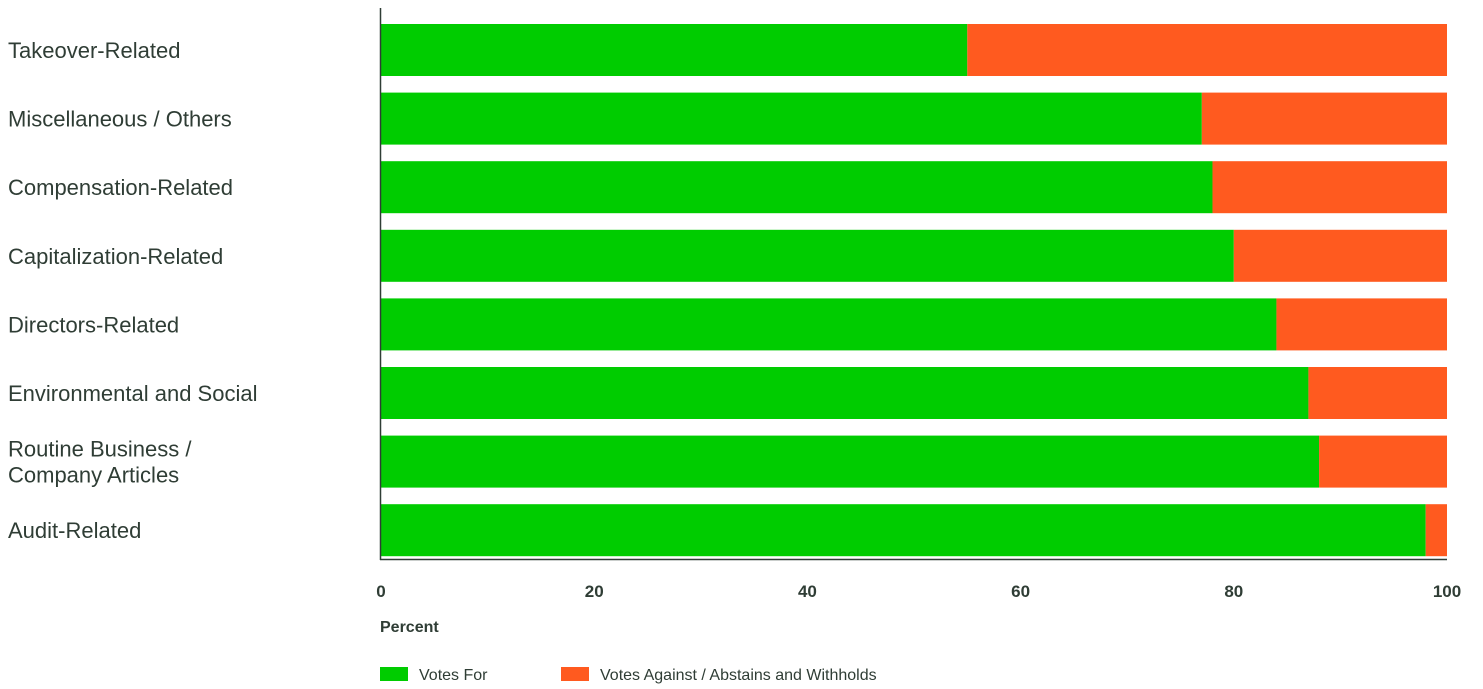 The width and height of the screenshot is (1483, 689). Describe the element at coordinates (738, 675) in the screenshot. I see `legend-label-votes-against: Votes Against / Abstains and Withholds` at that location.